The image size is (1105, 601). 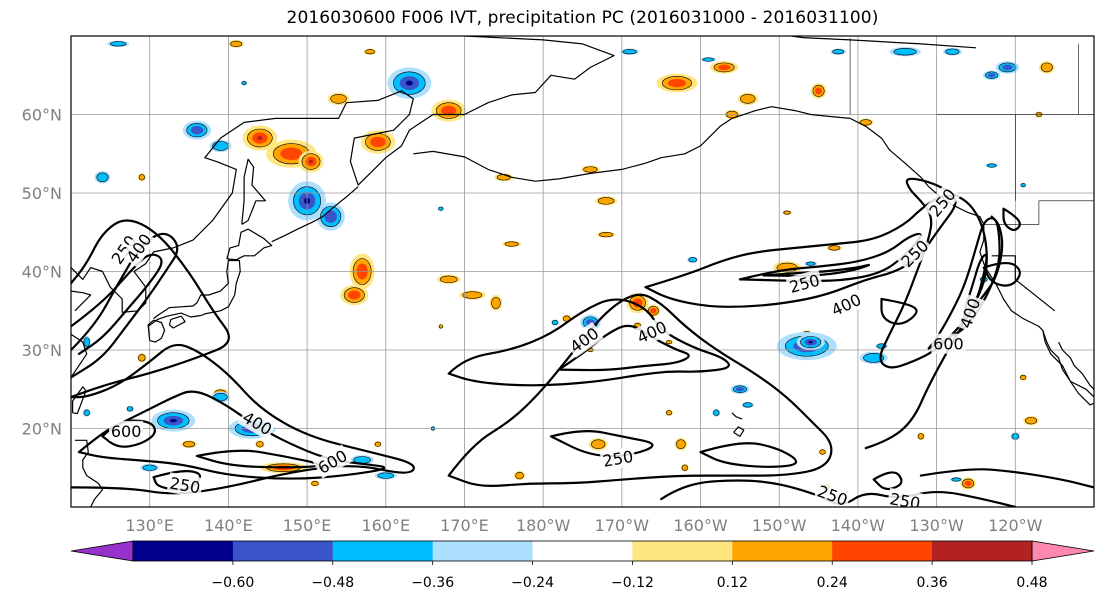 What do you see at coordinates (932, 583) in the screenshot?
I see `colorbar-tick-label: 0.36` at bounding box center [932, 583].